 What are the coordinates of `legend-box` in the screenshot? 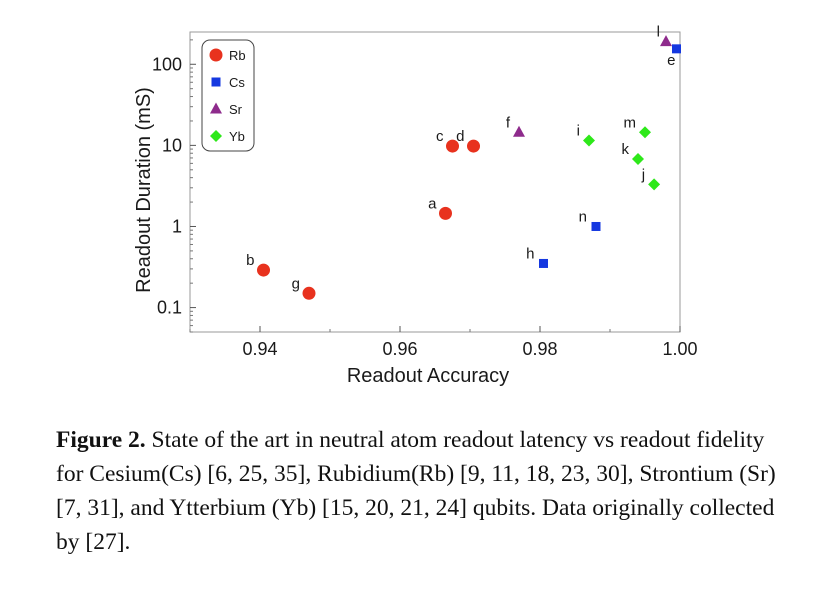 It's located at (228, 95).